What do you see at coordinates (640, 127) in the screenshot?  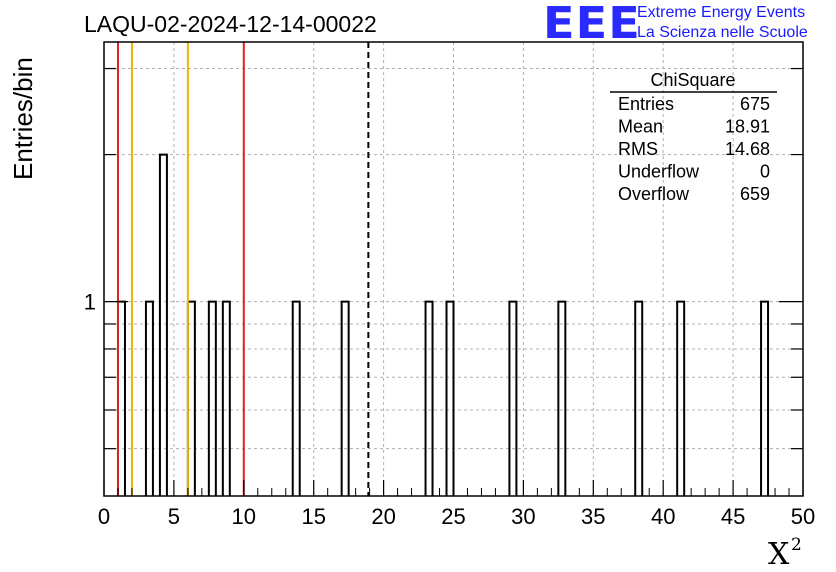 I see `stats-row-label: Mean` at bounding box center [640, 127].